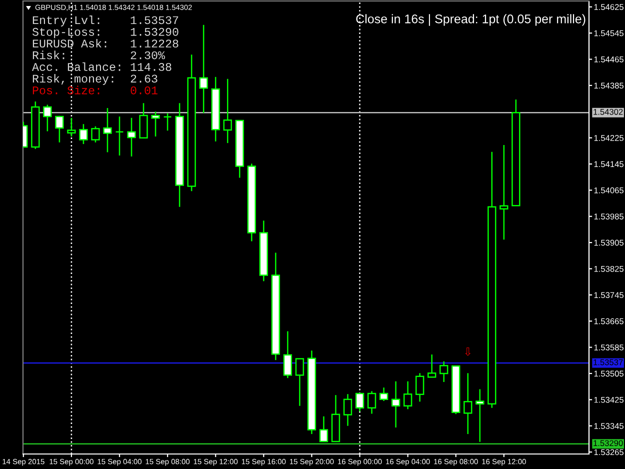 This screenshot has height=469, width=625. Describe the element at coordinates (468, 351) in the screenshot. I see `annotation: ⇩` at that location.